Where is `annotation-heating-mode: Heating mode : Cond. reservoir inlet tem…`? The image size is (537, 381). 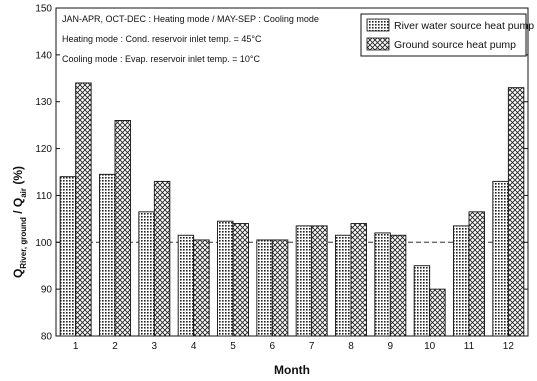 annotation-heating-mode: Heating mode : Cond. reservoir inlet tem… is located at coordinates (162, 39).